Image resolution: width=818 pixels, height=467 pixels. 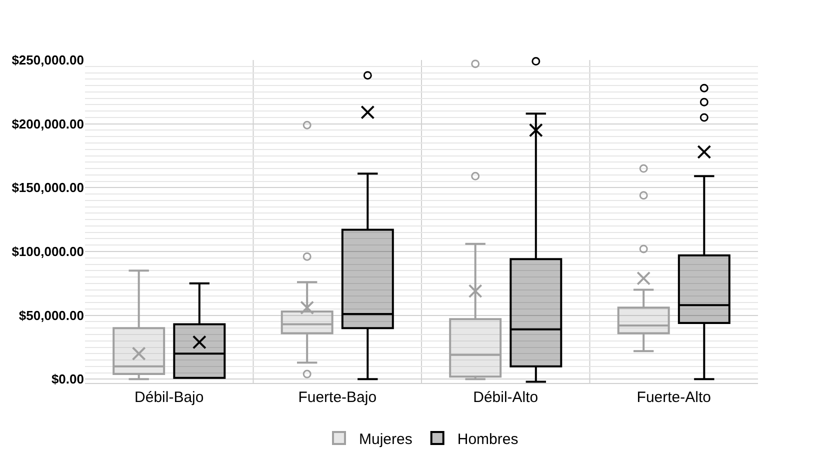 I want to click on y-tick-label: $100,000.00, so click(x=48, y=252).